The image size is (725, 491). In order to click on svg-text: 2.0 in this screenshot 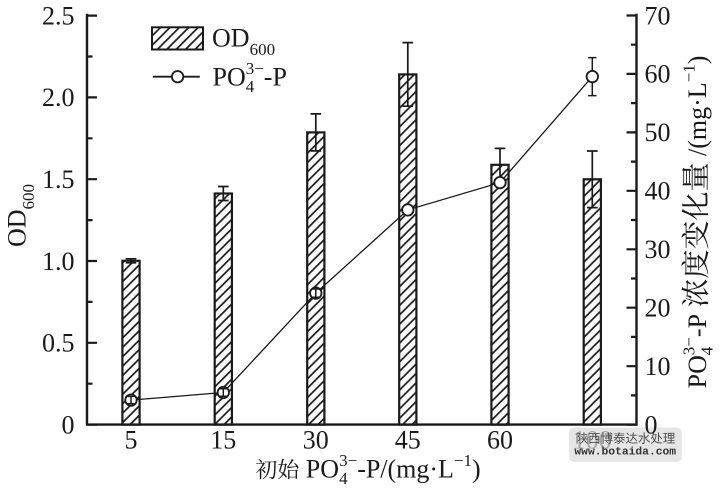, I will do `click(58, 97)`.